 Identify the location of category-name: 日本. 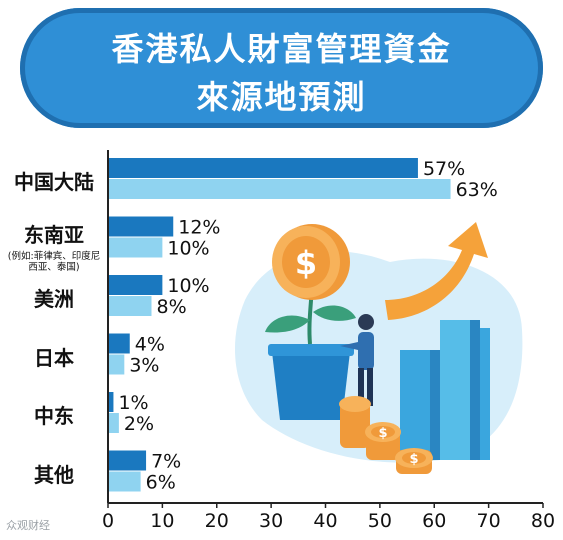
(54, 357).